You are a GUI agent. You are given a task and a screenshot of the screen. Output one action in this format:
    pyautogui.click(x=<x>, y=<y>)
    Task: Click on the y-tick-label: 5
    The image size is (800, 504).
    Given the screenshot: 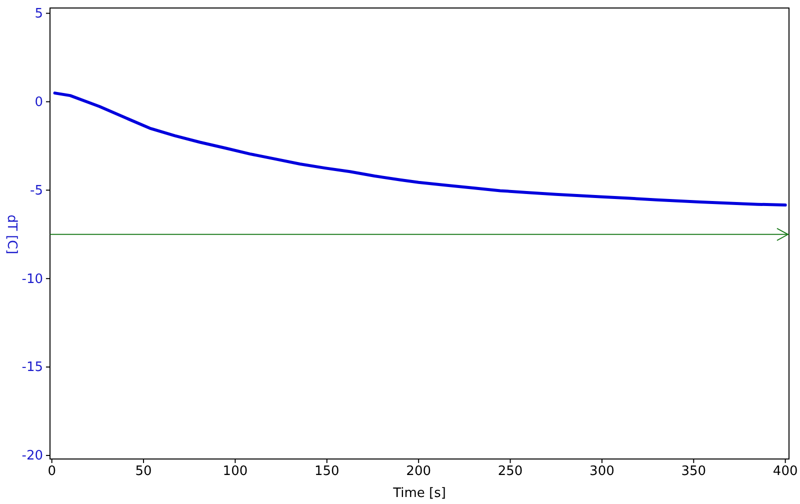 What is the action you would take?
    pyautogui.click(x=38, y=14)
    